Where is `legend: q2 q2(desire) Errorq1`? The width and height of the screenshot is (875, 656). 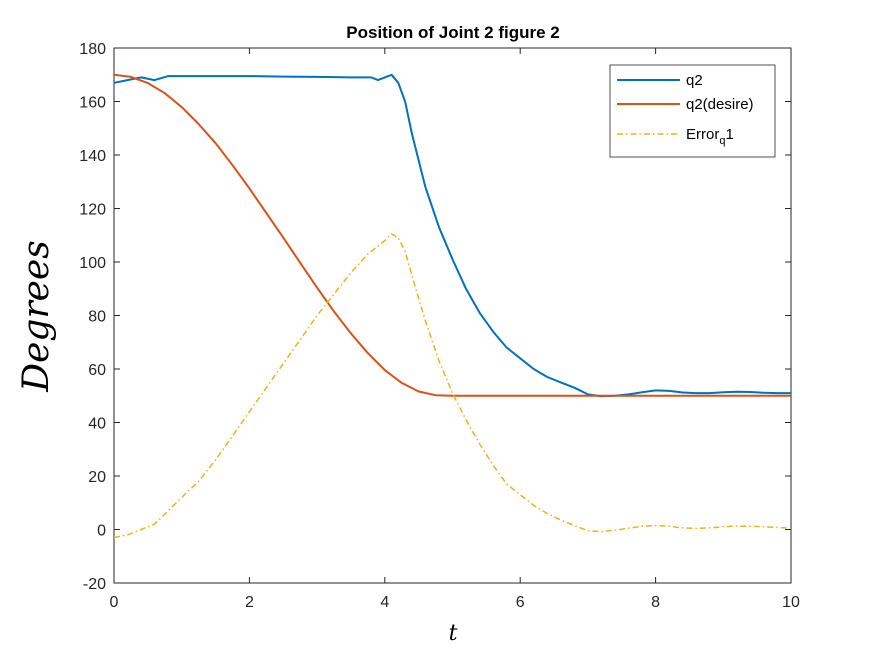
legend: q2 q2(desire) Errorq1 is located at coordinates (692, 111).